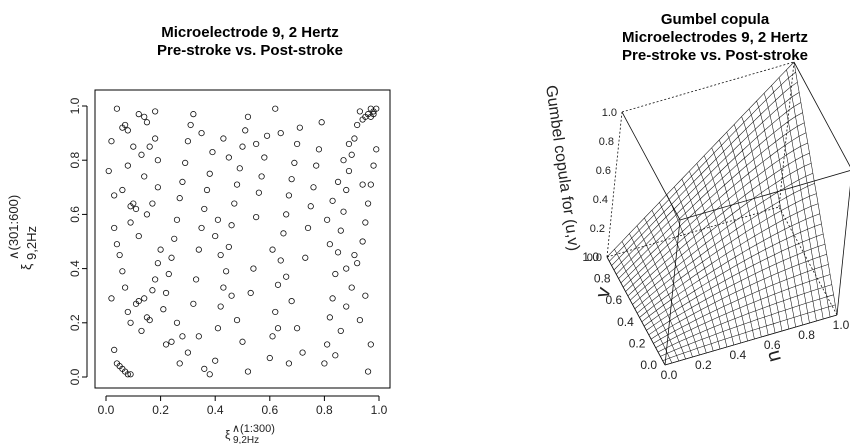 The height and width of the screenshot is (444, 850). Describe the element at coordinates (594, 258) in the screenshot. I see `surface-z-tick-label: 0.0` at that location.